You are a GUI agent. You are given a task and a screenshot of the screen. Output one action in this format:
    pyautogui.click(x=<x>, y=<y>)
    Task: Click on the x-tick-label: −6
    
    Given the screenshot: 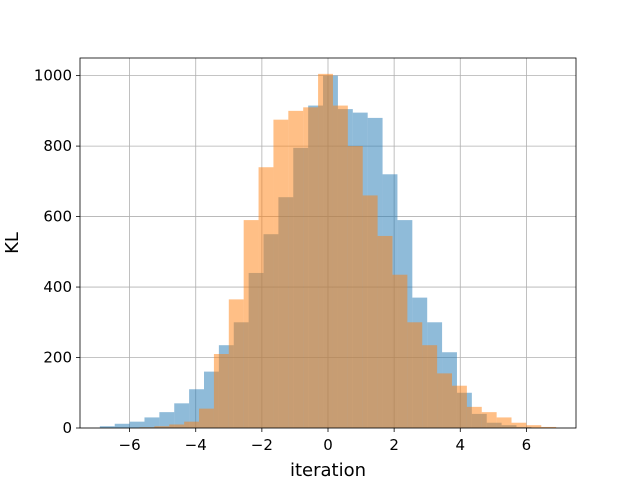 What is the action you would take?
    pyautogui.click(x=130, y=445)
    